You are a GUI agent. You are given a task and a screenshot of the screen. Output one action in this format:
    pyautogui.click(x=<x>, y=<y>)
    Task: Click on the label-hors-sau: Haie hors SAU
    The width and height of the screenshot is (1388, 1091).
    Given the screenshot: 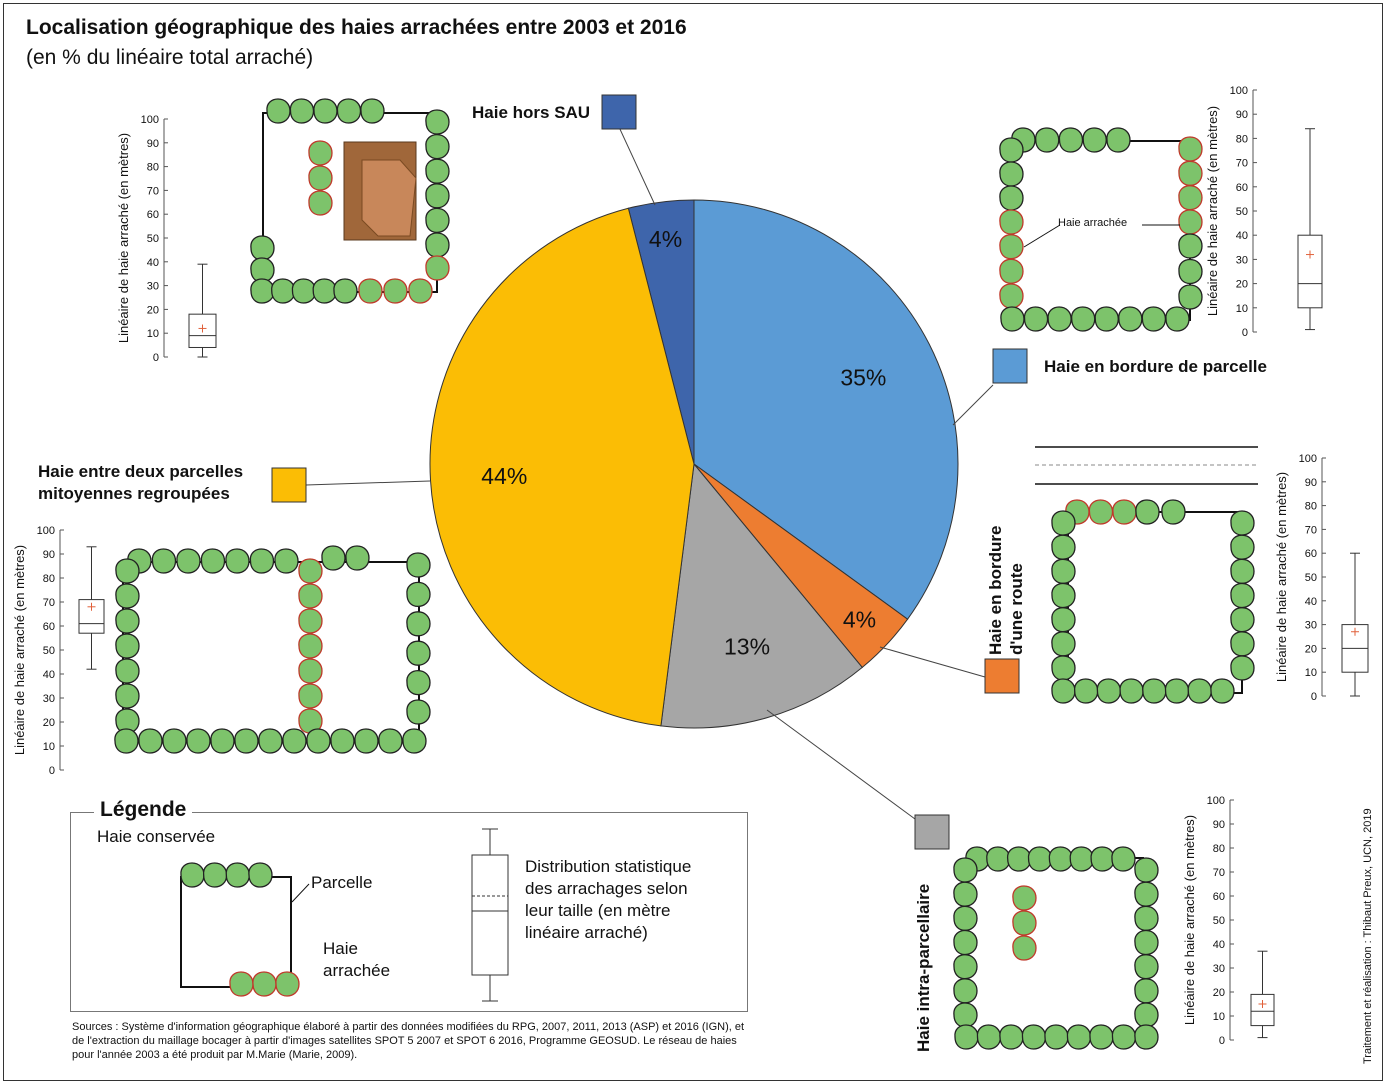 What is the action you would take?
    pyautogui.click(x=531, y=112)
    